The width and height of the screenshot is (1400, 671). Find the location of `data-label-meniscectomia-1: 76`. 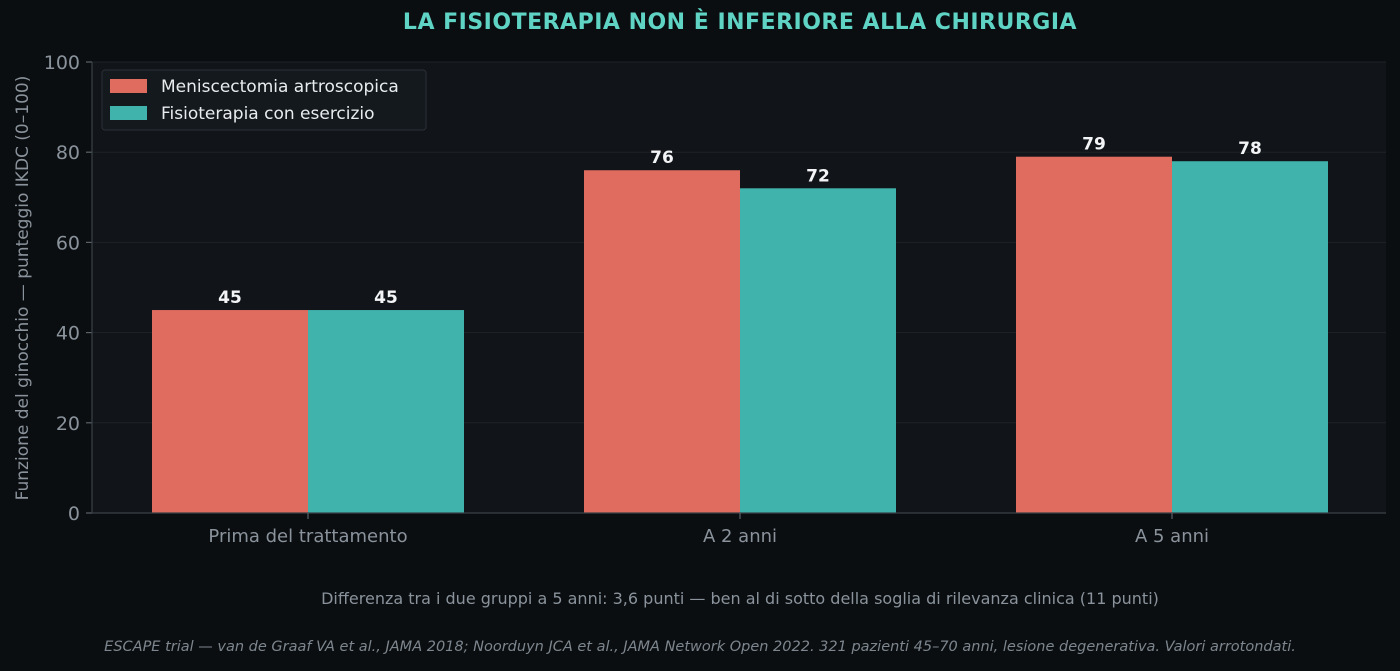

data-label-meniscectomia-1: 76 is located at coordinates (662, 158).